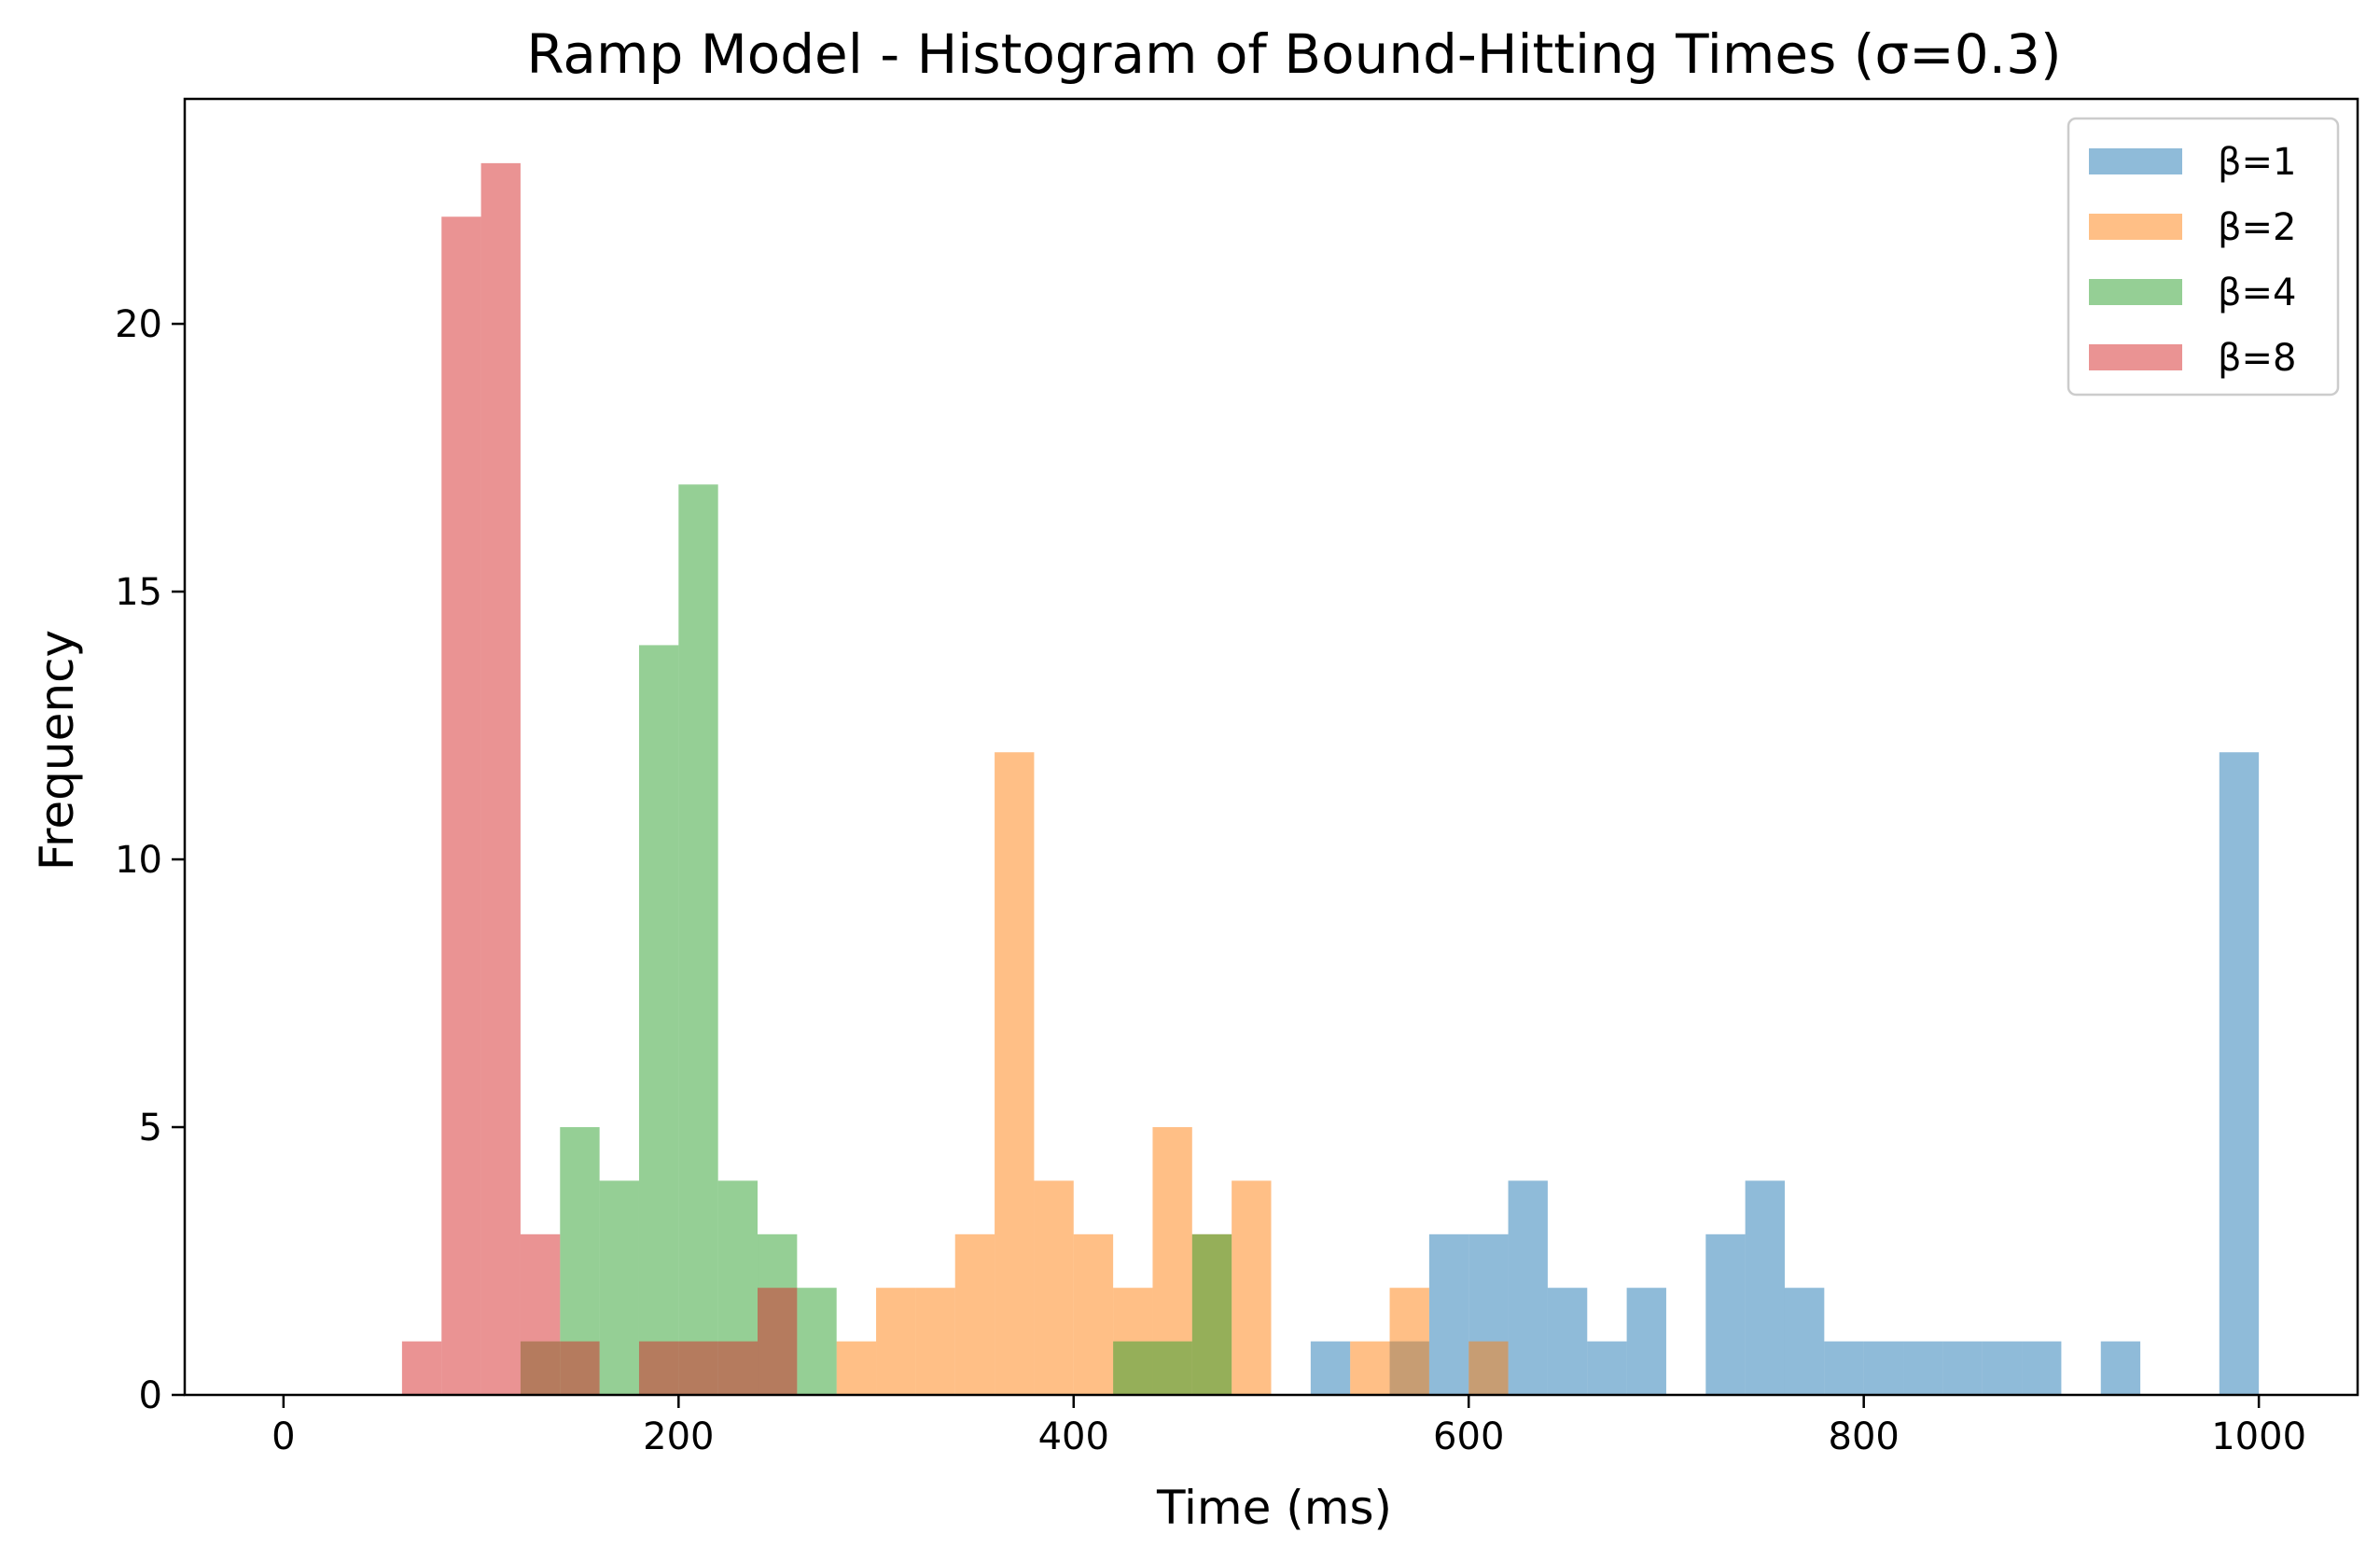 Image resolution: width=2380 pixels, height=1561 pixels. What do you see at coordinates (1468, 1436) in the screenshot?
I see `x-tick-label-3: 600` at bounding box center [1468, 1436].